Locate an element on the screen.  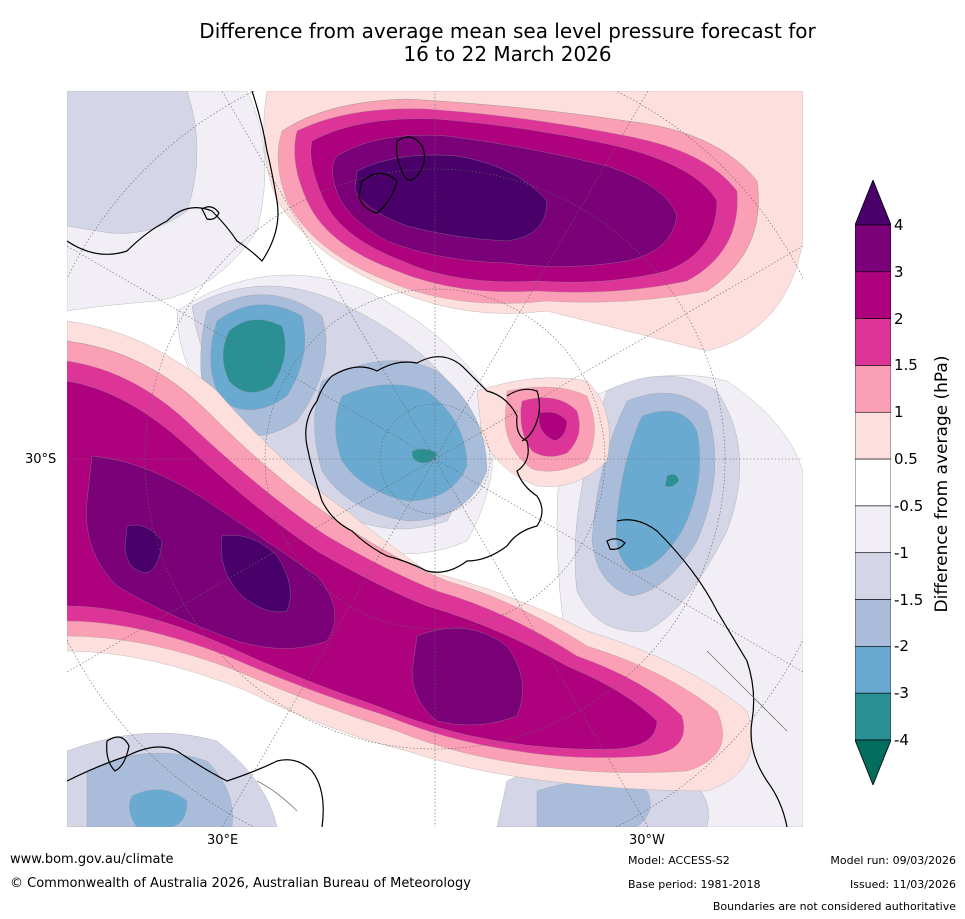
colorbar-tick-label: -1 is located at coordinates (901, 552).